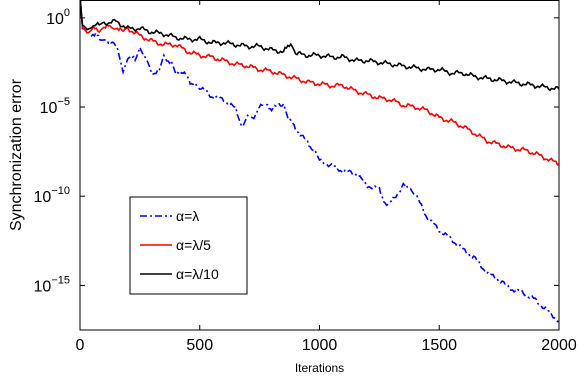 Image resolution: width=579 pixels, height=380 pixels. What do you see at coordinates (439, 345) in the screenshot?
I see `x-tick-label: 1500` at bounding box center [439, 345].